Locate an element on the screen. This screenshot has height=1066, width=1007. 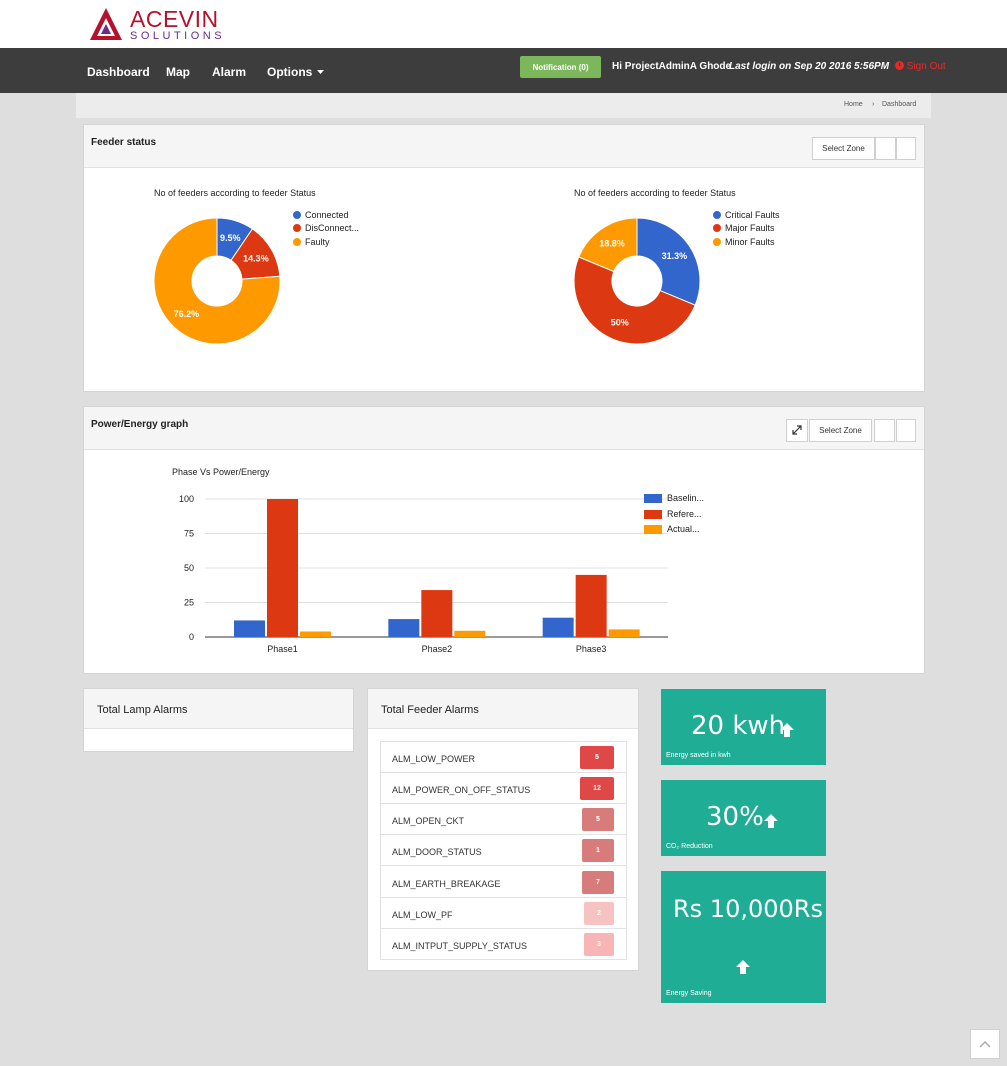
pie2-legend-minor: Minor Faults is located at coordinates (744, 242).